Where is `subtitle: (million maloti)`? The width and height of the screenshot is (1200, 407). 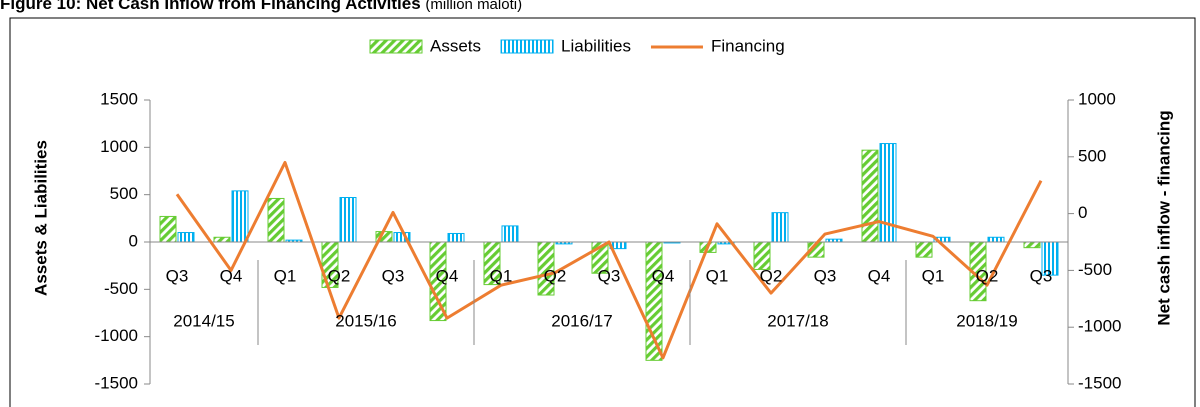 subtitle: (million maloti) is located at coordinates (473, 6).